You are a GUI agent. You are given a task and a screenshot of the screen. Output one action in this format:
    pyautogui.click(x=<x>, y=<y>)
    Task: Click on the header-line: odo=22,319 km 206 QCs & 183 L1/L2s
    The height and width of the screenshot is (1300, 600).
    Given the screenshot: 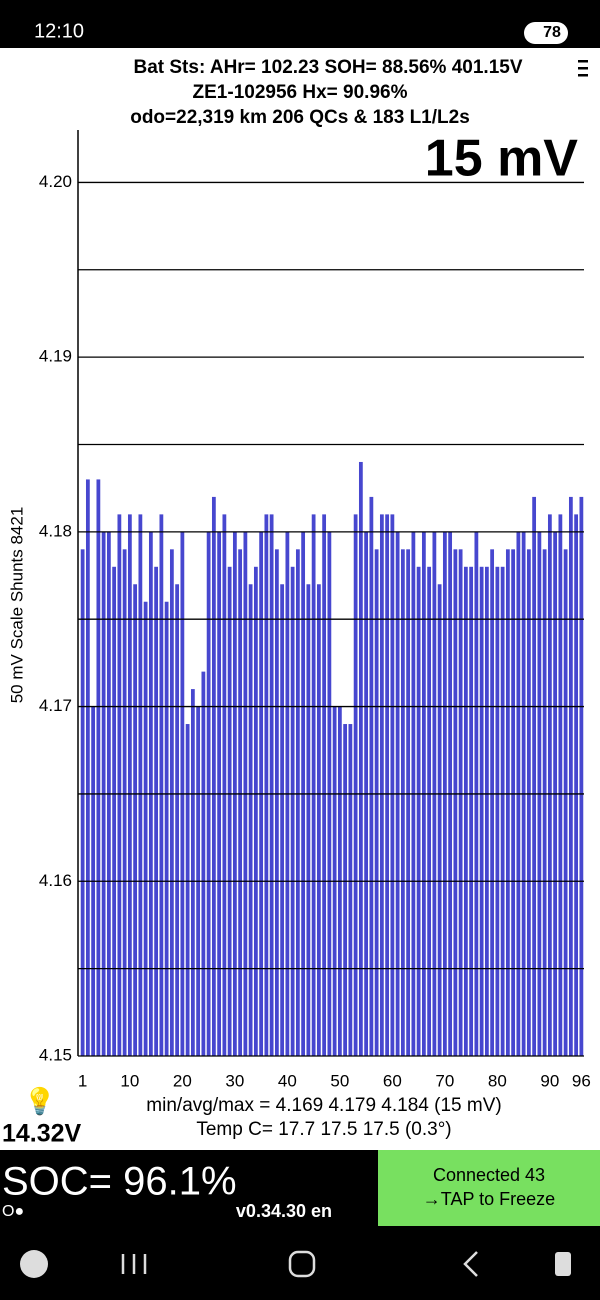 What is the action you would take?
    pyautogui.click(x=300, y=117)
    